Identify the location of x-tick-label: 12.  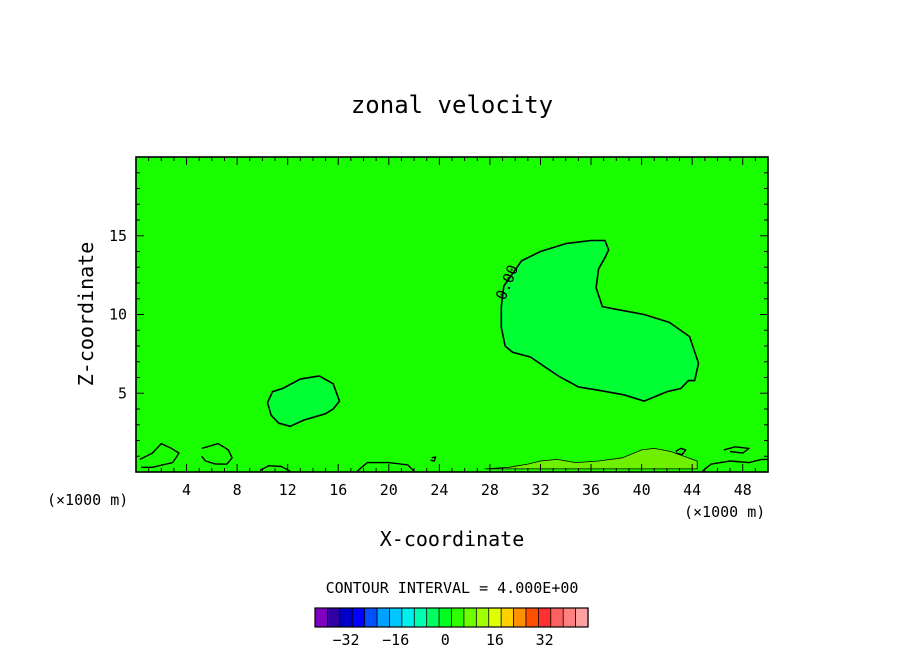
(288, 490).